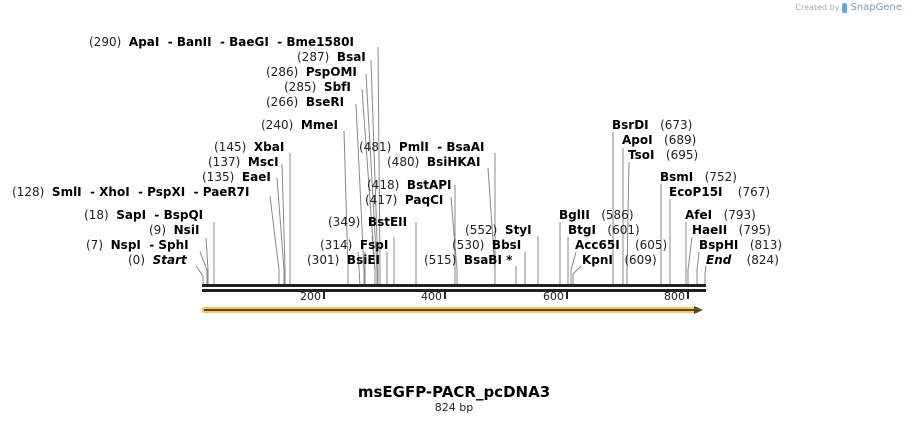  What do you see at coordinates (659, 140) in the screenshot?
I see `site-label: ApoI (689)` at bounding box center [659, 140].